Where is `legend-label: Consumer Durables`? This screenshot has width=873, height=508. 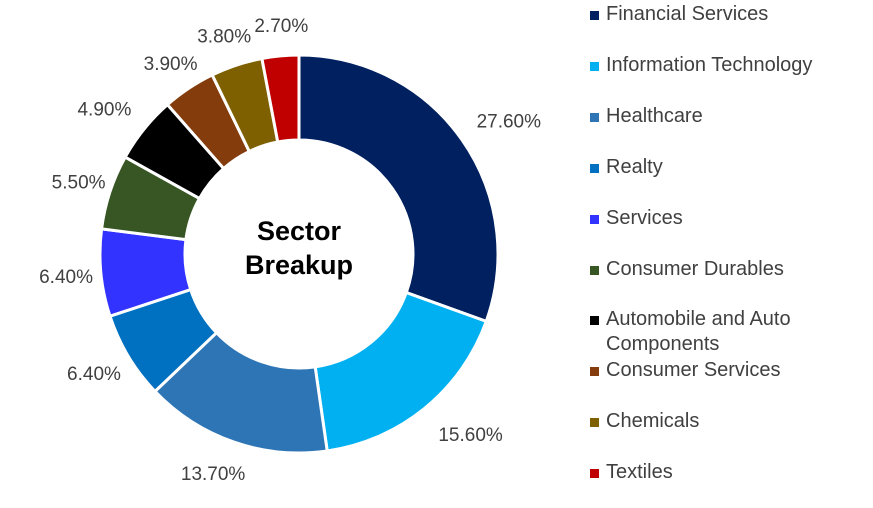
legend-label: Consumer Durables is located at coordinates (695, 269).